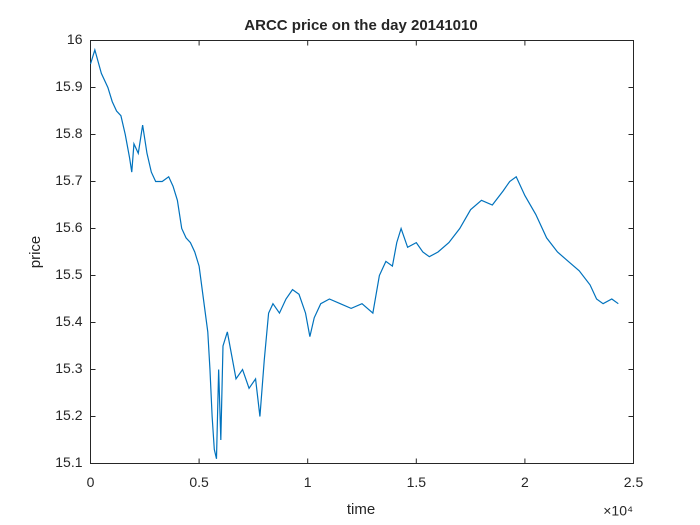 This screenshot has height=525, width=700. I want to click on y-tick-label: 15.9, so click(68, 86).